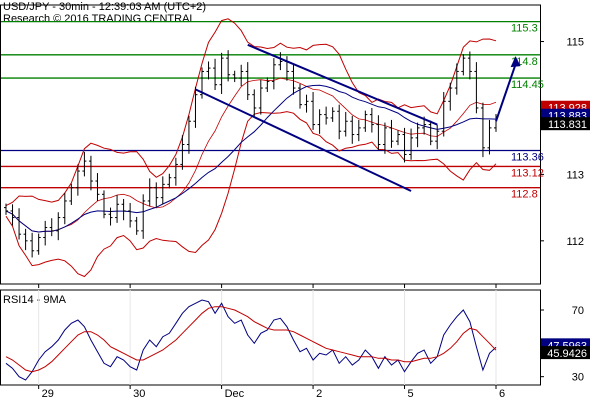  Describe the element at coordinates (578, 311) in the screenshot. I see `rsi-y-tick-label: 70` at that location.